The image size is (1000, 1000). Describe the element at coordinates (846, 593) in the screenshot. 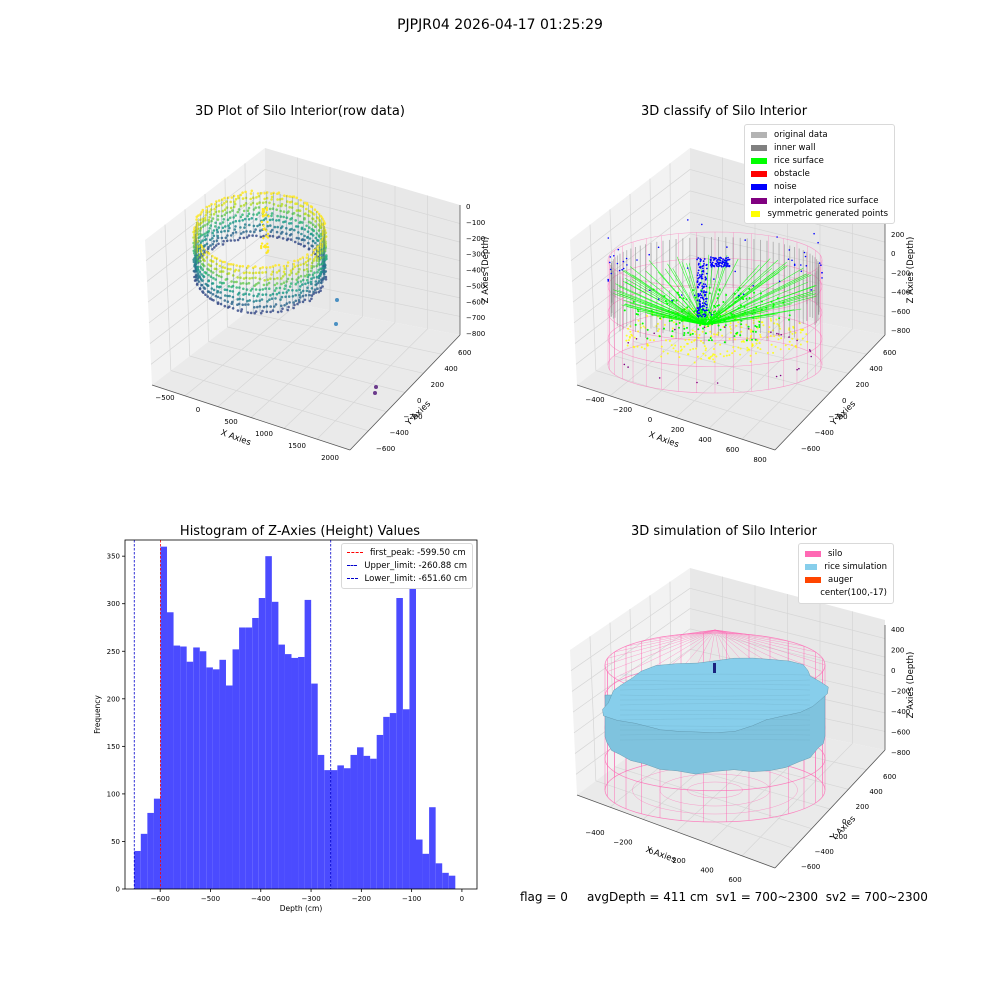

I see `legend-item: center(100,-17)` at that location.